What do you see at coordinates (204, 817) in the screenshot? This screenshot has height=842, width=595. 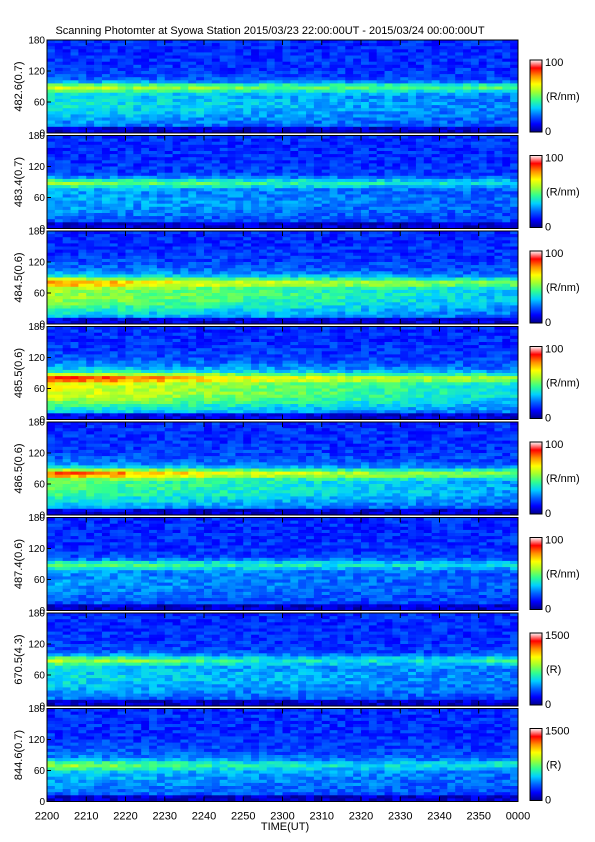 I see `x-tick-label: 2240` at bounding box center [204, 817].